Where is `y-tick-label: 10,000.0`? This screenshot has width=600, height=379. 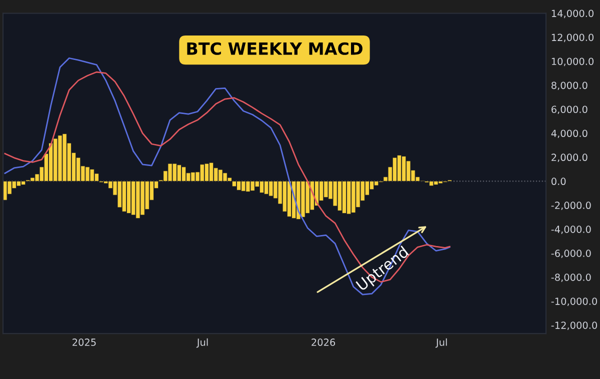 y-tick-label: 10,000.0 is located at coordinates (573, 62).